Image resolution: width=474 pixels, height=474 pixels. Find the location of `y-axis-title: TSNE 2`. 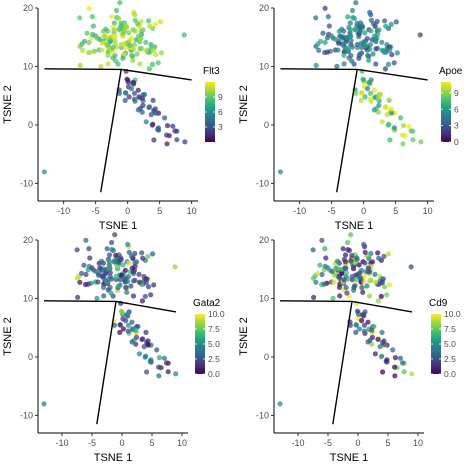

y-axis-title: TSNE 2 is located at coordinates (8, 336).